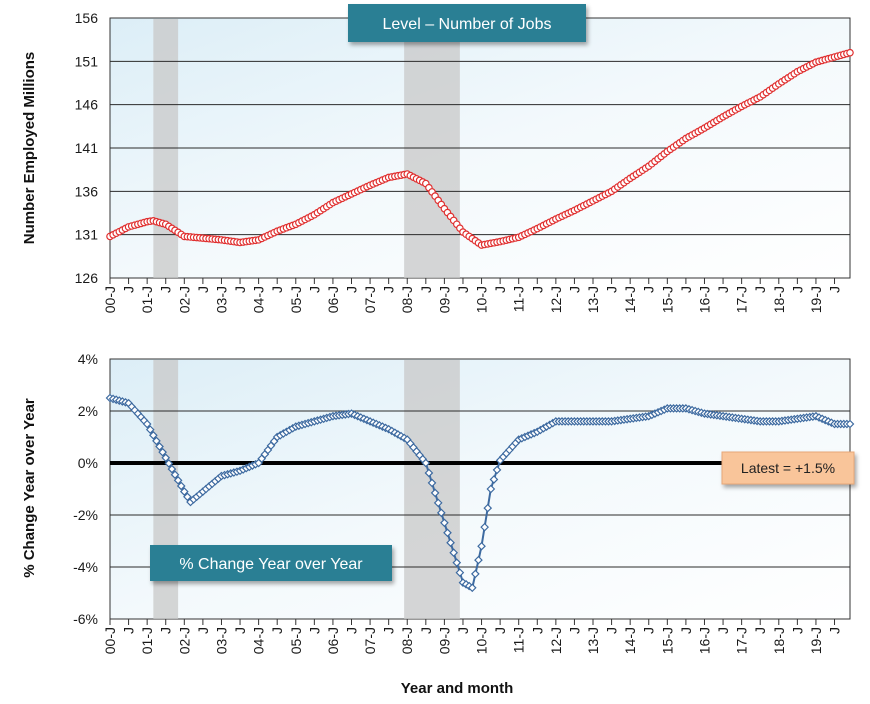 The height and width of the screenshot is (704, 870). Describe the element at coordinates (816, 299) in the screenshot. I see `x-tick-label: 19-J` at that location.